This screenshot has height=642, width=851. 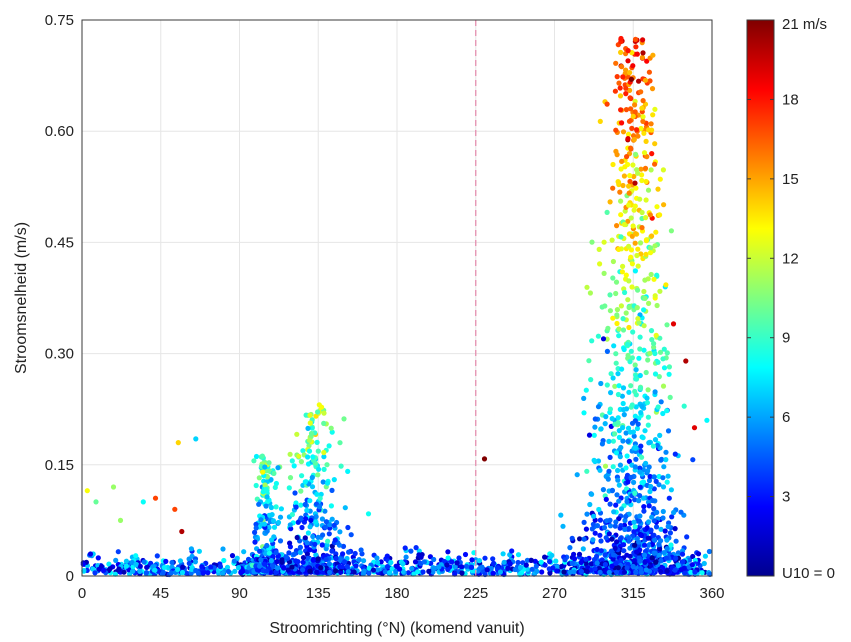 What do you see at coordinates (59, 242) in the screenshot?
I see `y-tick-label: 0.45` at bounding box center [59, 242].